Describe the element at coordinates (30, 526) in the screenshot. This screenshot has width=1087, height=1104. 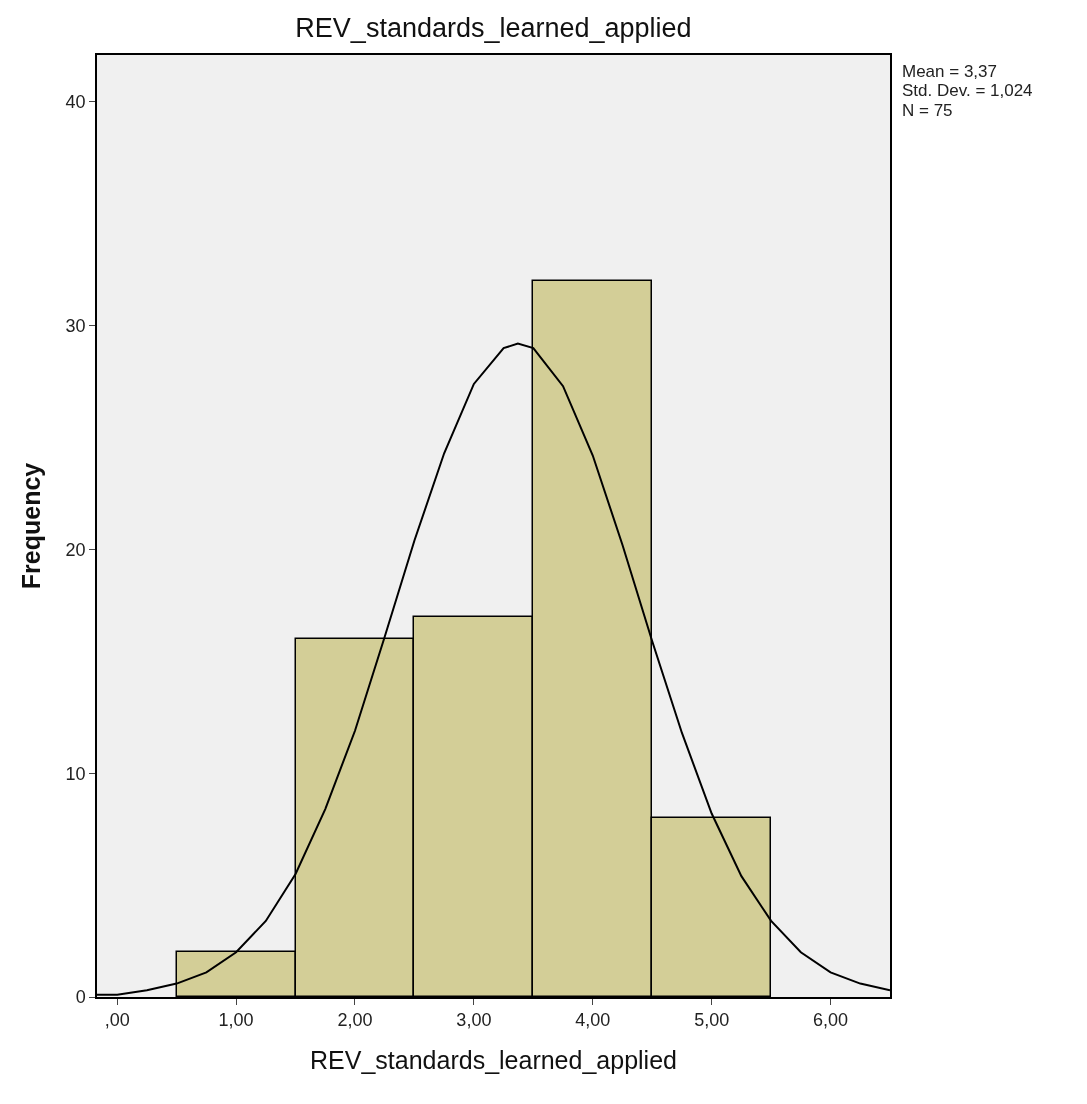
I see `y-axis-title: Frequency` at that location.